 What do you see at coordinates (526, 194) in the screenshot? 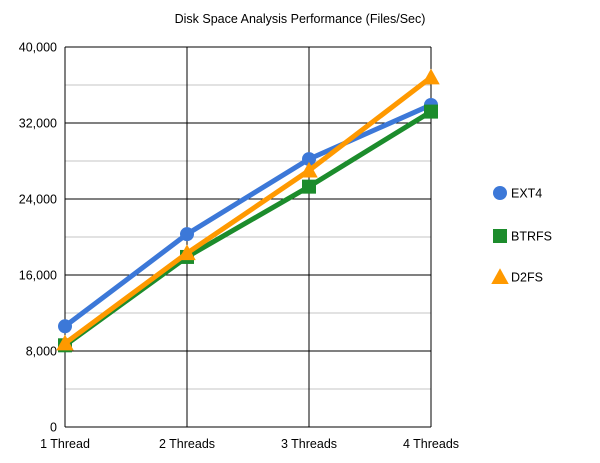
I see `legend-label: EXT4` at bounding box center [526, 194].